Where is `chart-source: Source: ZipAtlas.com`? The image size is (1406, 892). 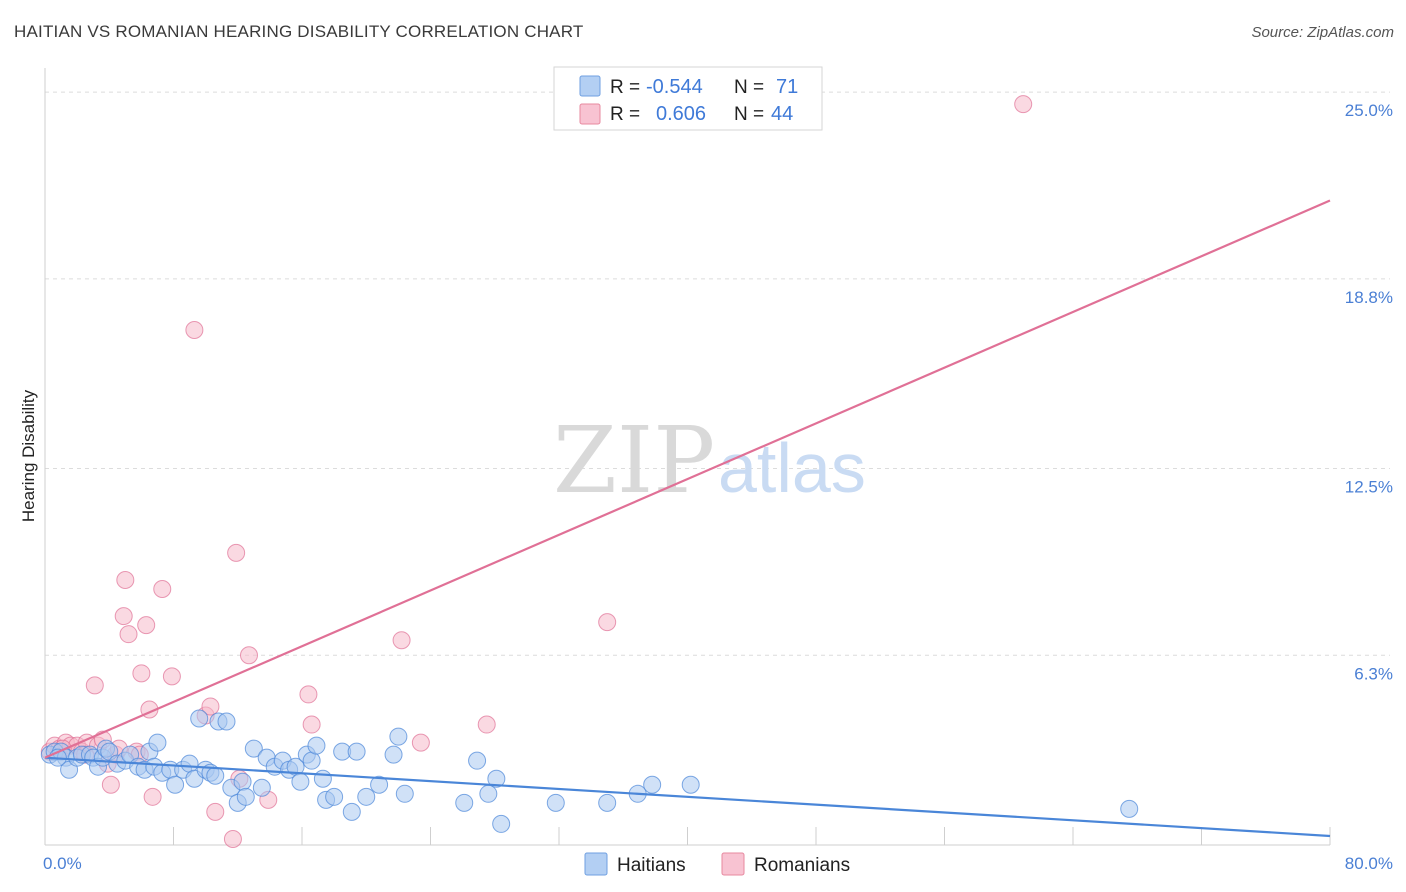 chart-source: Source: ZipAtlas.com is located at coordinates (1322, 32).